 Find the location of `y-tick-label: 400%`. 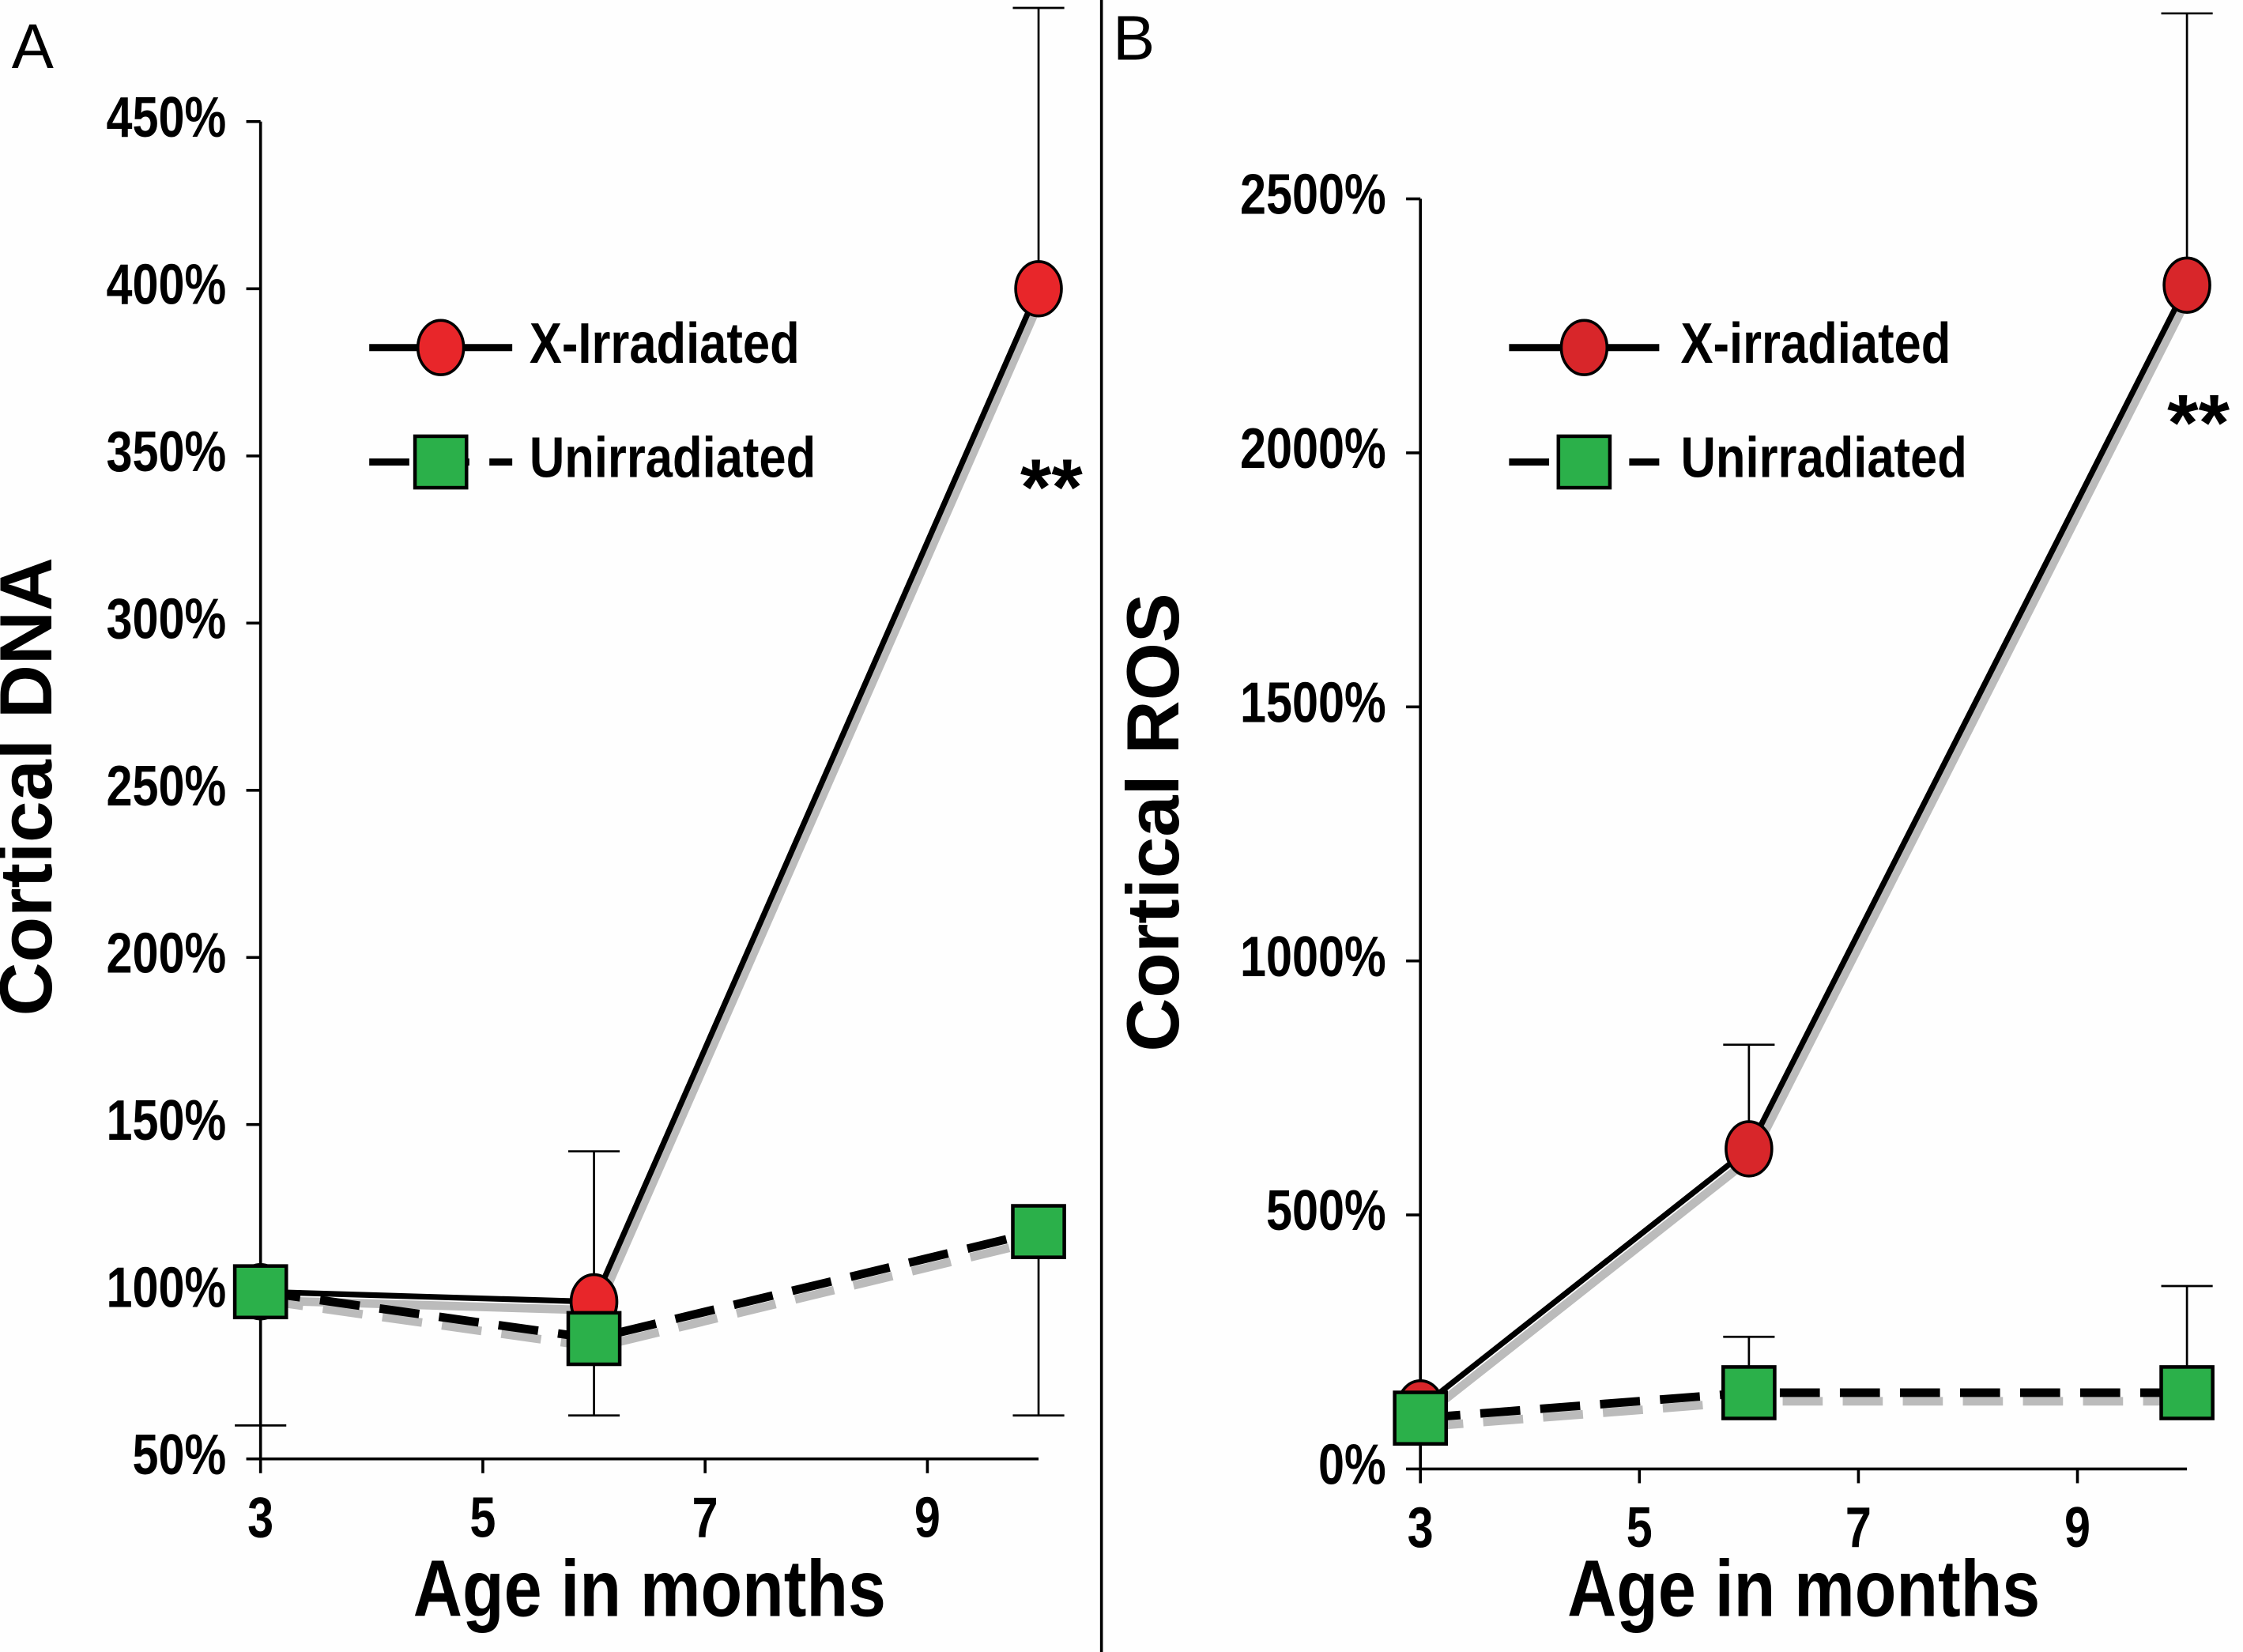

y-tick-label: 400% is located at coordinates (166, 285).